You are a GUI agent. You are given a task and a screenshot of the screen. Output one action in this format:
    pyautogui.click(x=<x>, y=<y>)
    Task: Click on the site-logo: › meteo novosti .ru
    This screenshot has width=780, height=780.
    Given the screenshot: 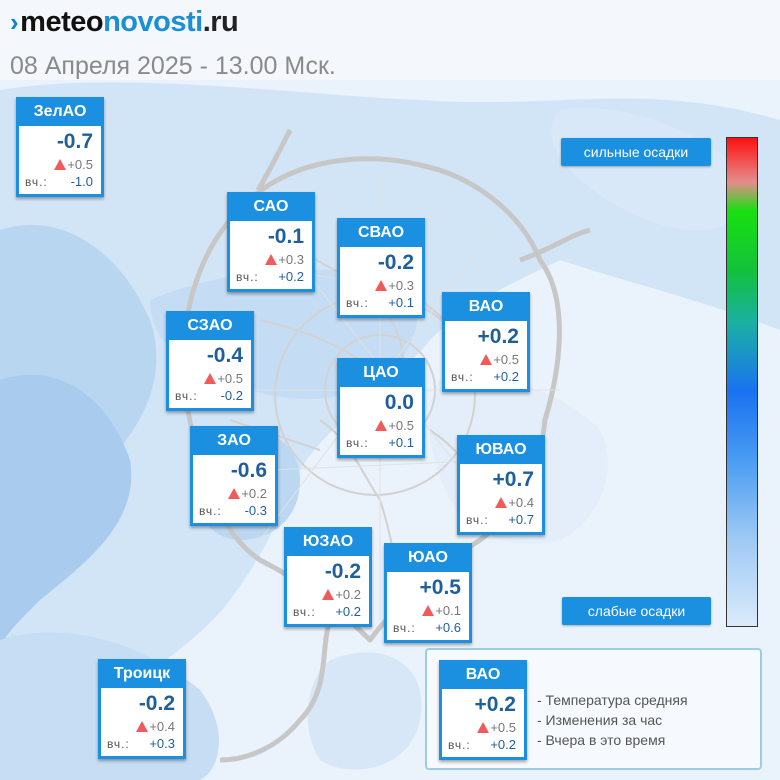 What is the action you would take?
    pyautogui.click(x=124, y=22)
    